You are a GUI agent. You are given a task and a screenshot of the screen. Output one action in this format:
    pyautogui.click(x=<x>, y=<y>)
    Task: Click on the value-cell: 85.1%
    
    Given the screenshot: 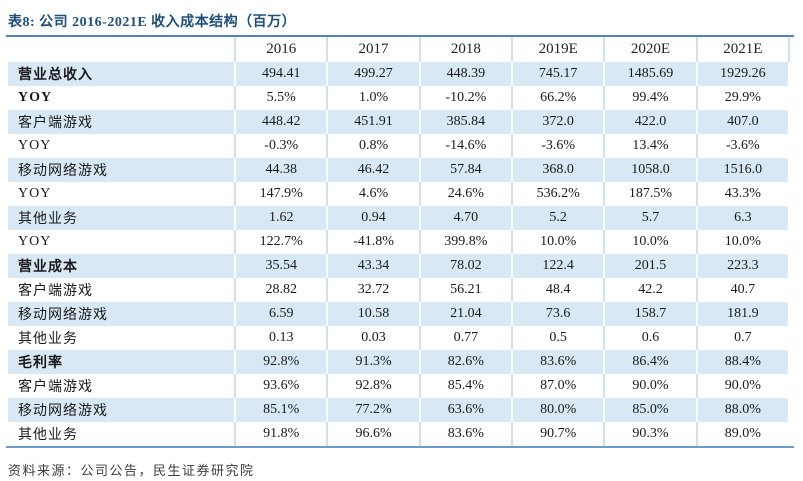 What is the action you would take?
    pyautogui.click(x=282, y=410)
    